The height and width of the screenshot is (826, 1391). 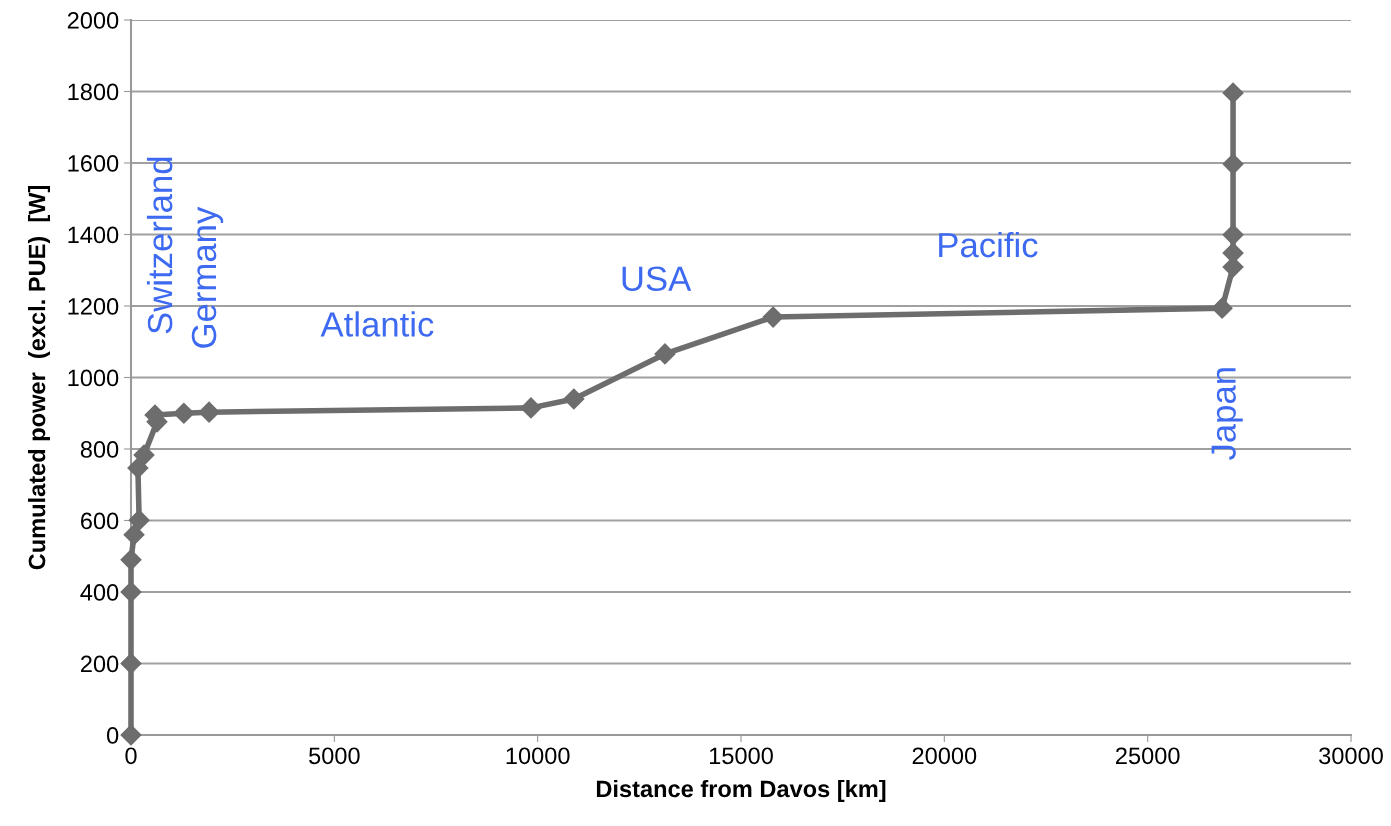 I want to click on annotation: Japan, so click(x=1227, y=414).